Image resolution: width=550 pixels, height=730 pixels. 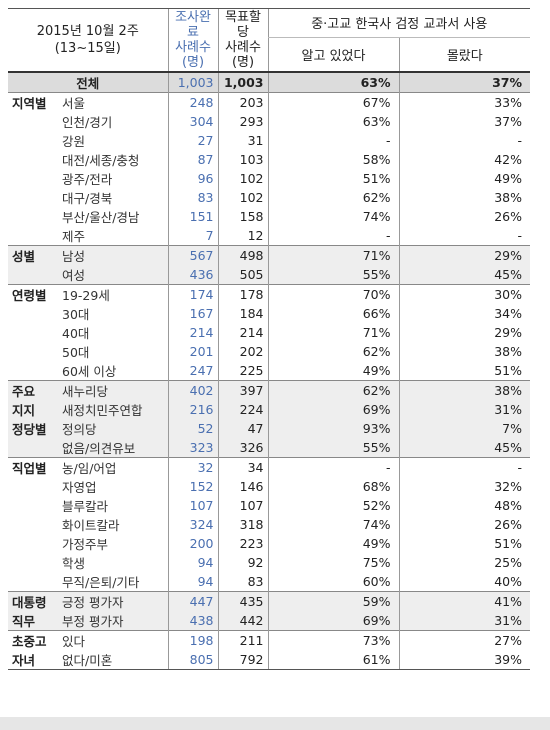 What do you see at coordinates (101, 217) in the screenshot?
I see `row-label: 부산/울산/경남` at bounding box center [101, 217].